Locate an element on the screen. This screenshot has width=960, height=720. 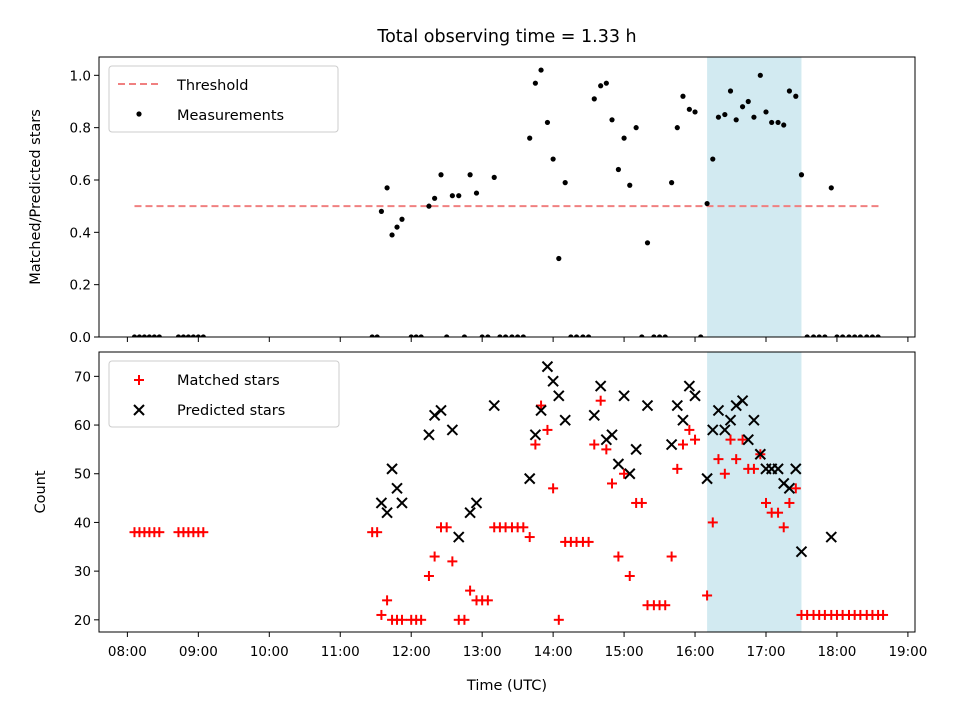
x-tick-label: 17:00 is located at coordinates (766, 652).